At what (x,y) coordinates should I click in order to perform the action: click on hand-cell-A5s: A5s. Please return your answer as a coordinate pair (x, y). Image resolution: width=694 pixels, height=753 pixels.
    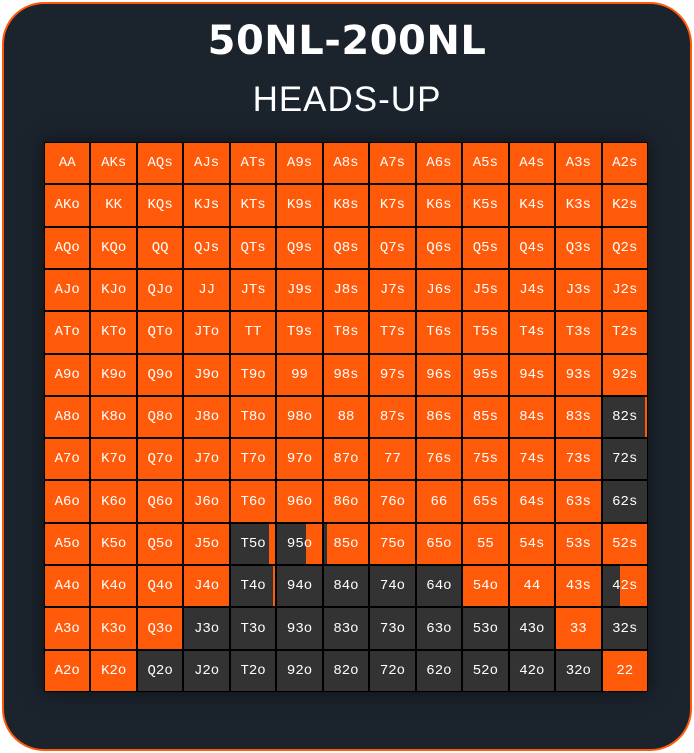
    Looking at the image, I should click on (485, 163).